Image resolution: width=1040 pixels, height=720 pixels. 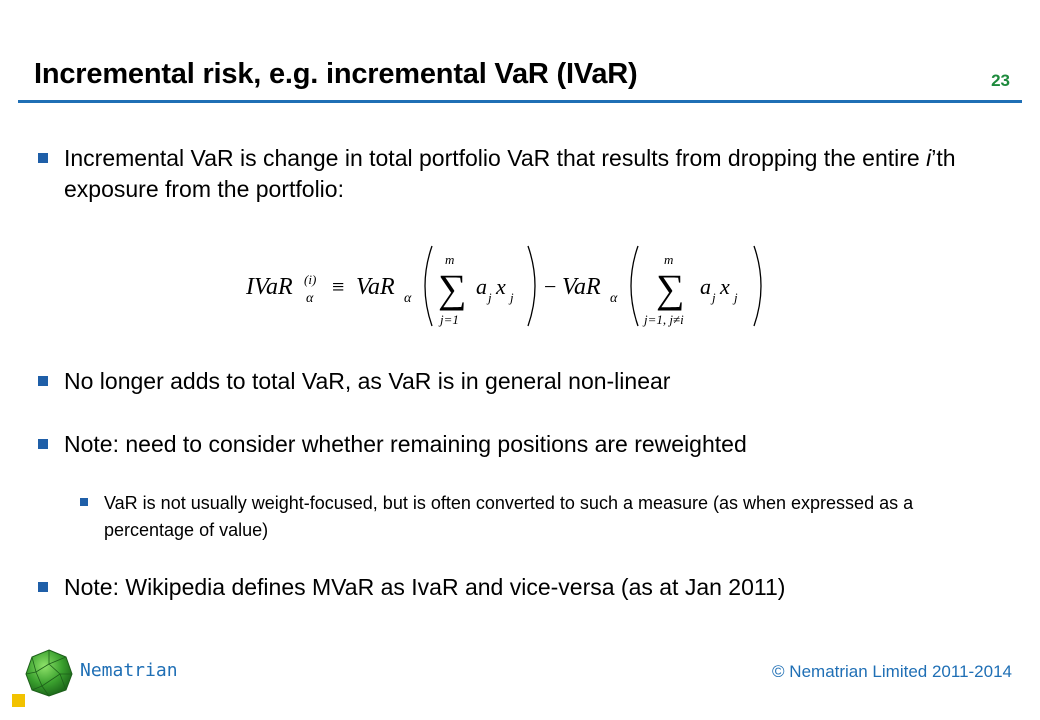 I want to click on formula-sum-2-lower: j=1, j≠i, so click(x=663, y=319).